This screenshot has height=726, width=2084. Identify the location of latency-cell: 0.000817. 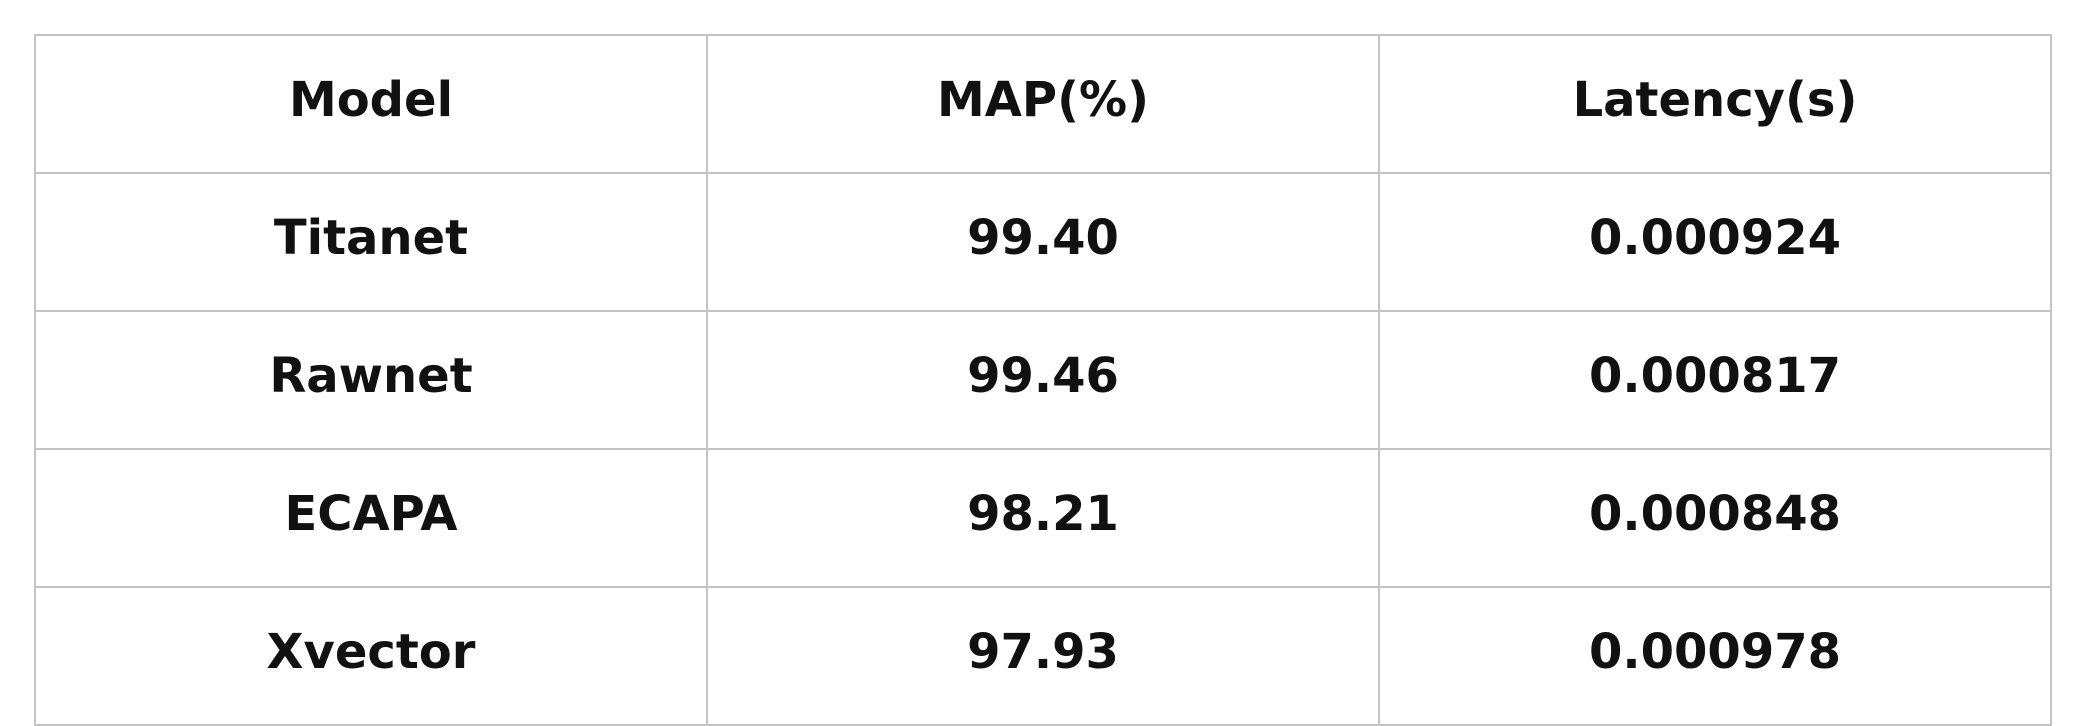
(1715, 380).